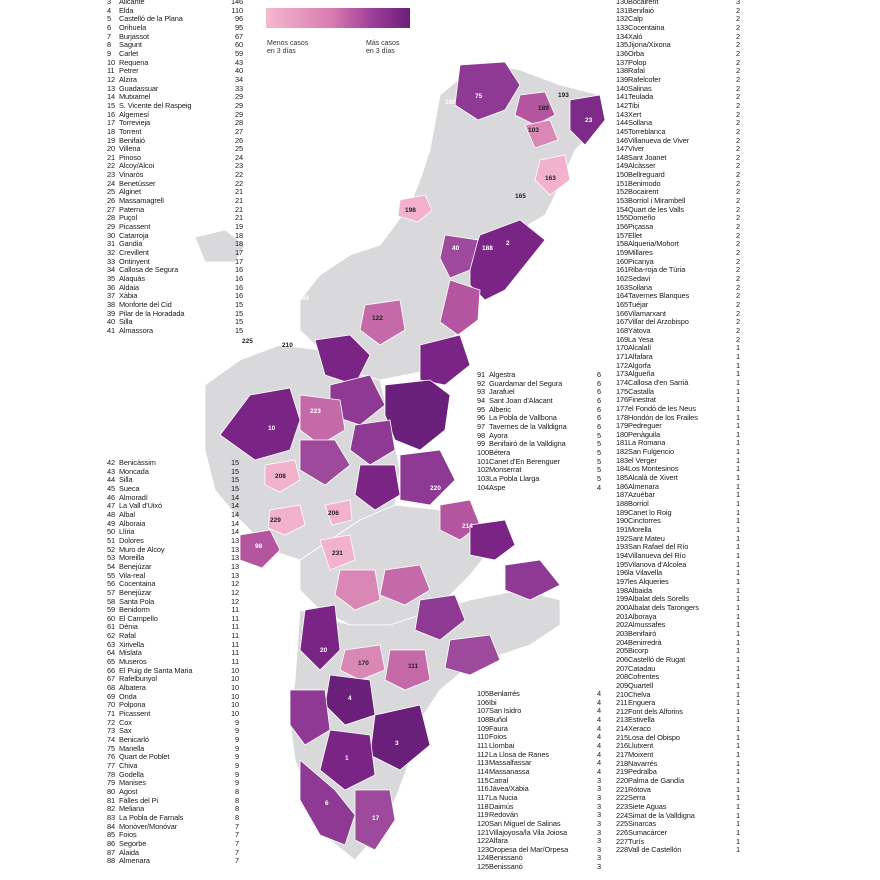 This screenshot has height=880, width=880. Describe the element at coordinates (173, 541) in the screenshot. I see `list-item: 51 Dolores 13` at that location.